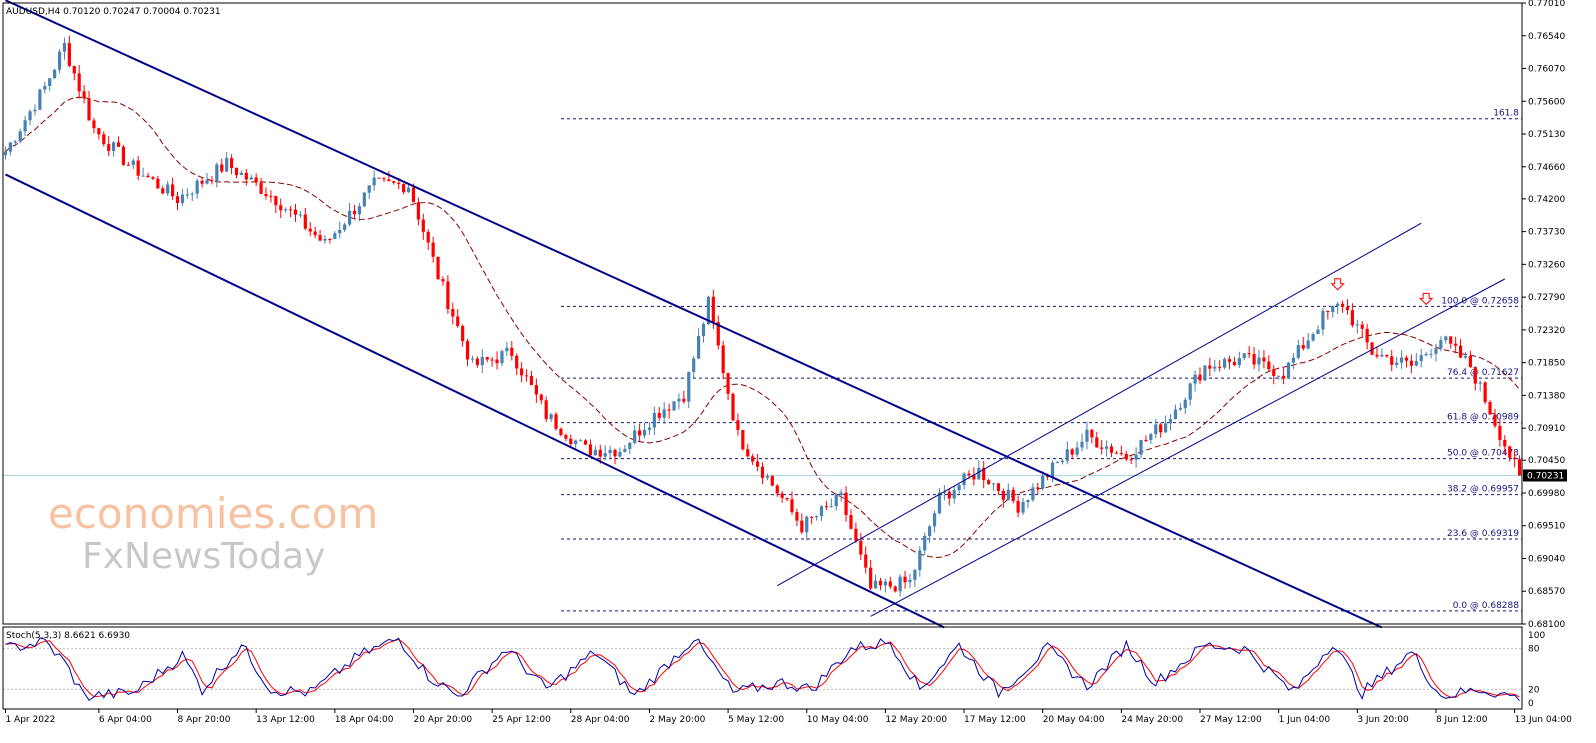  What do you see at coordinates (1546, 37) in the screenshot?
I see `price-tick-label: 0.76540` at bounding box center [1546, 37].